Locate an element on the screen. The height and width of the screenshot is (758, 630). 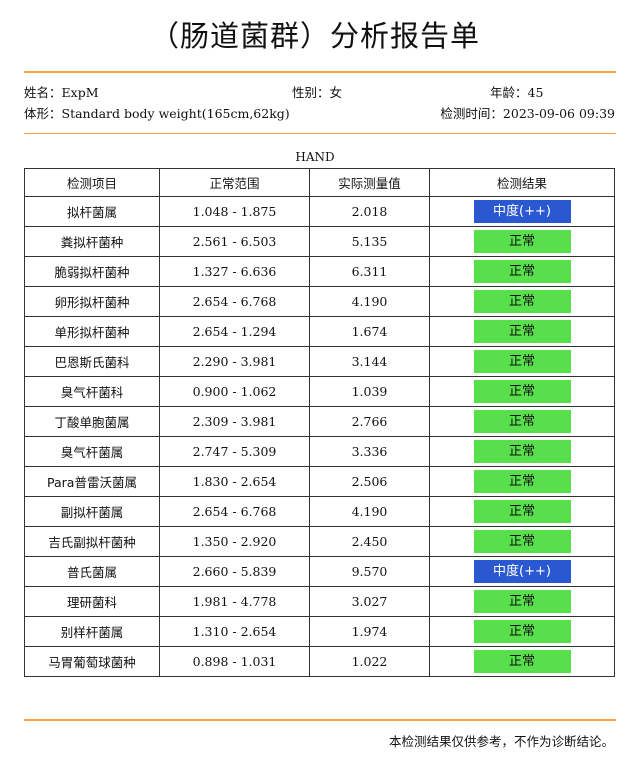
table-row: 粪拟杆菌种 2.561 - 6.503 5.135 正常 is located at coordinates (319, 241).